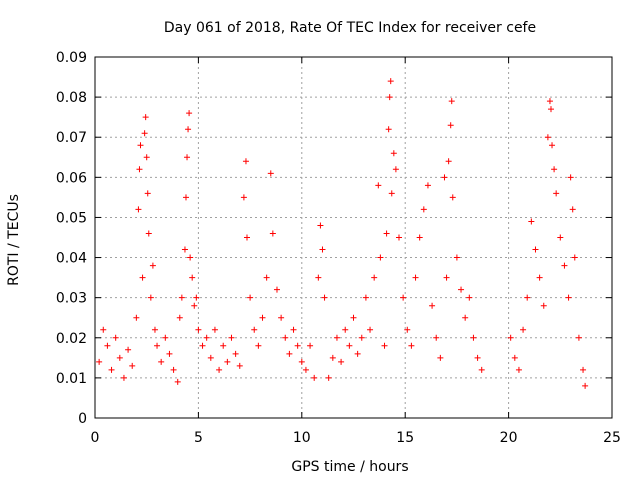 This screenshot has width=640, height=480. What do you see at coordinates (14, 240) in the screenshot?
I see `y-axis-label: ROTI / TECUs` at bounding box center [14, 240].